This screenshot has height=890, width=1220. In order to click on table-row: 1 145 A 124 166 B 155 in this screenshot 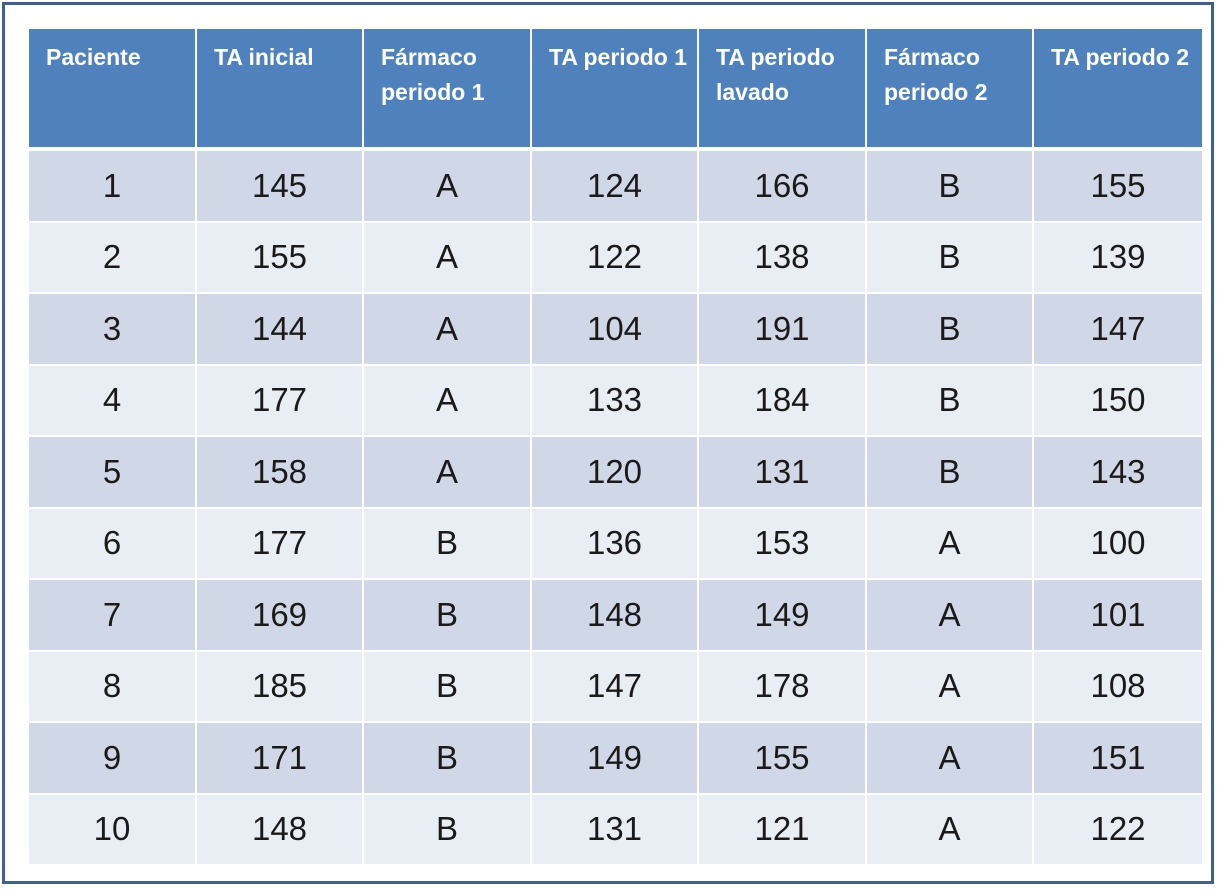, I will do `click(615, 187)`.